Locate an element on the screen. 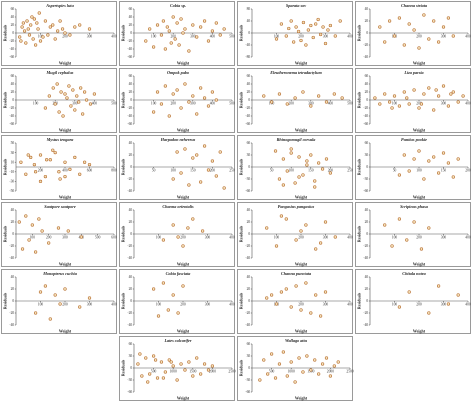  y-tick-label: -20 is located at coordinates (129, 246).